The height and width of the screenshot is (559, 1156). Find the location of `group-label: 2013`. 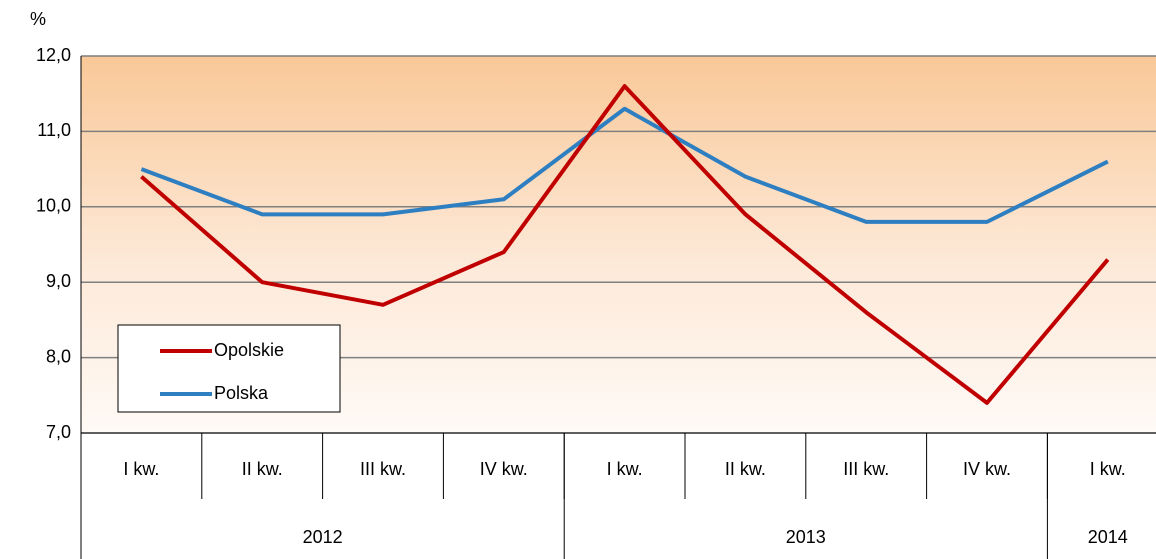

group-label: 2013 is located at coordinates (806, 537).